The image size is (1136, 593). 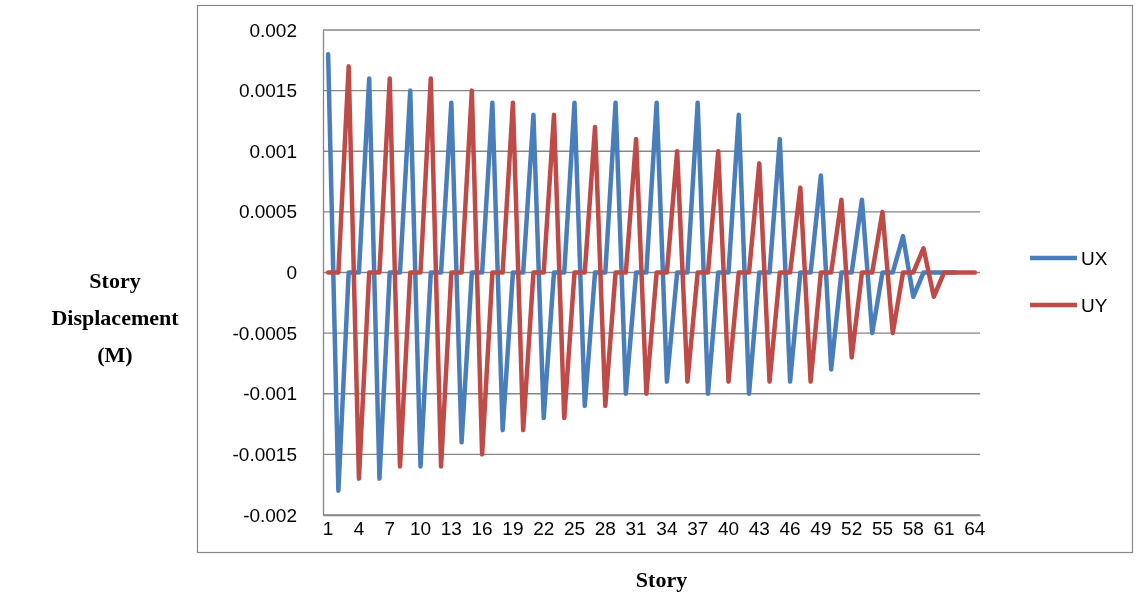 What do you see at coordinates (852, 528) in the screenshot?
I see `x-tick-label: 52` at bounding box center [852, 528].